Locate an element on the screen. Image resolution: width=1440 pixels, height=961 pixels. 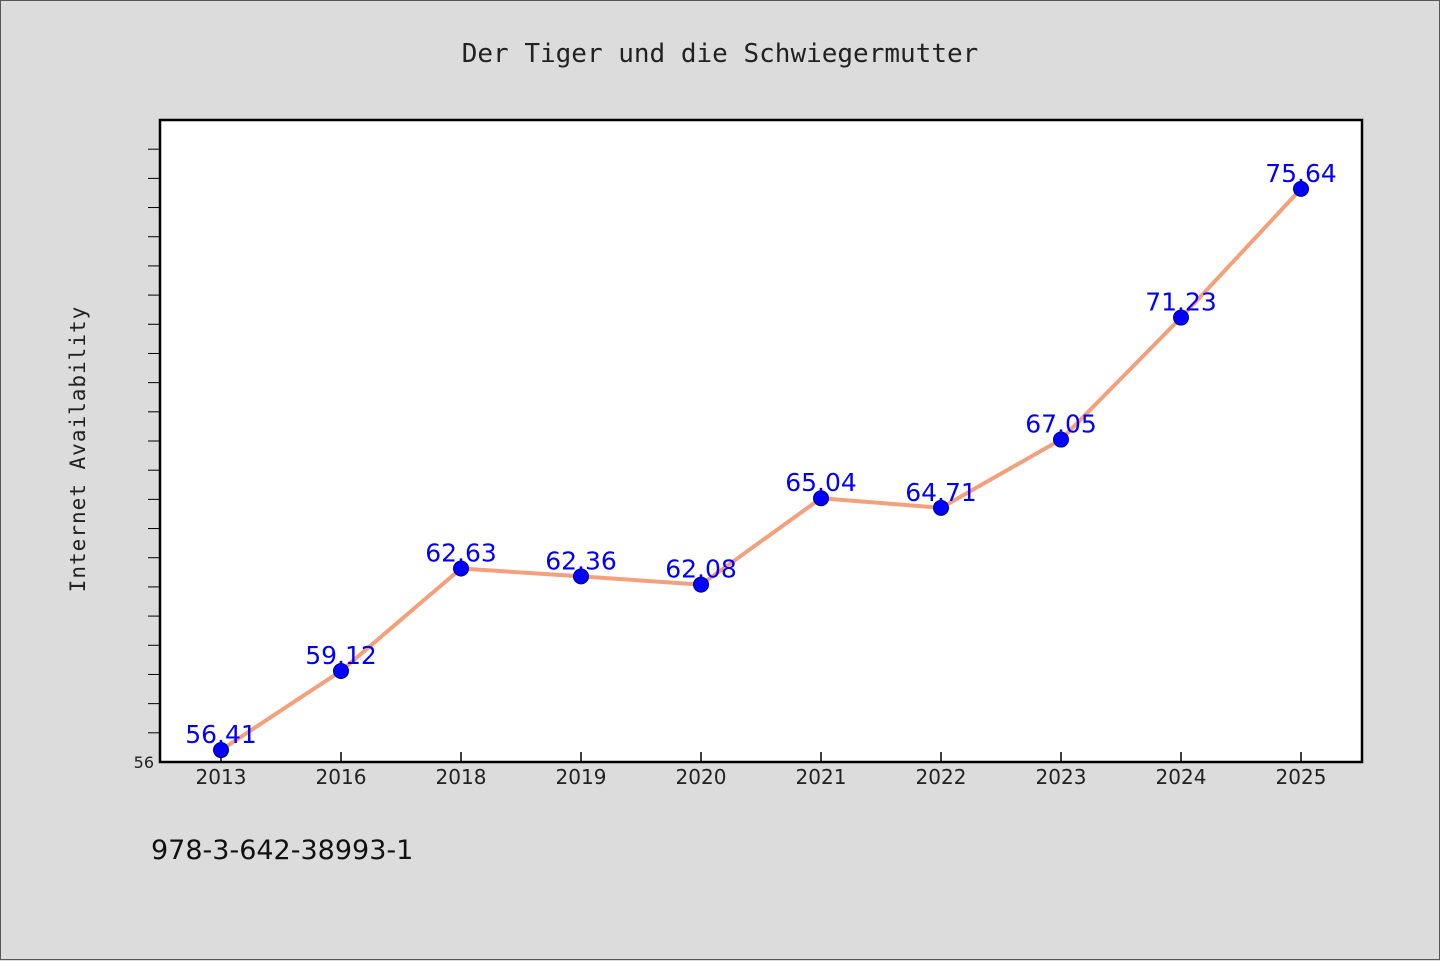
data-label: 56.41 is located at coordinates (221, 734).